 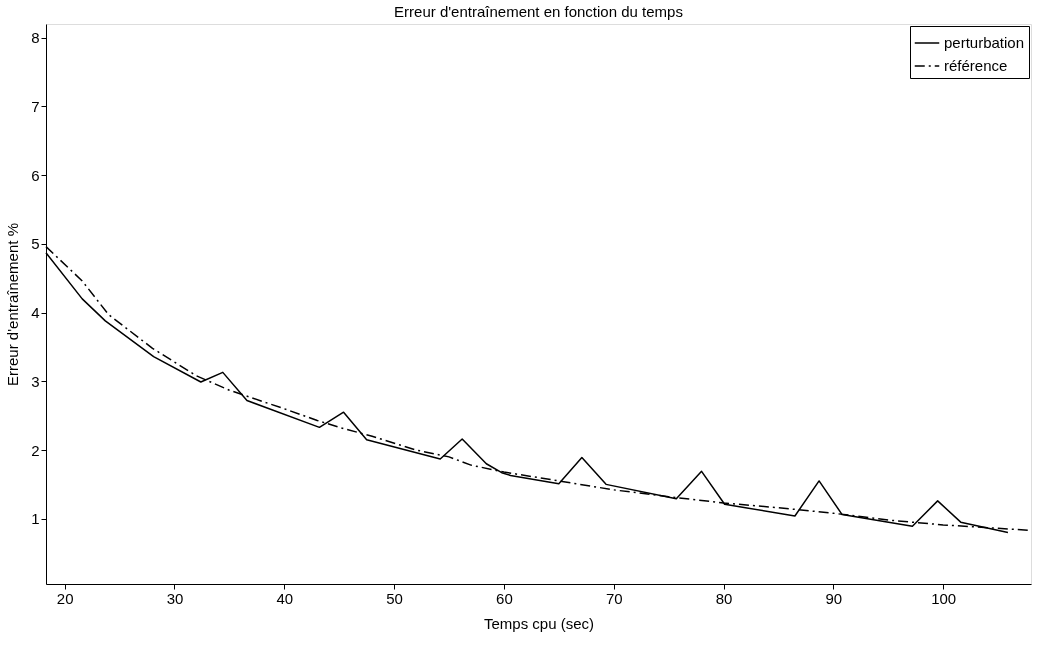 I want to click on legend-label: référence, so click(x=976, y=65).